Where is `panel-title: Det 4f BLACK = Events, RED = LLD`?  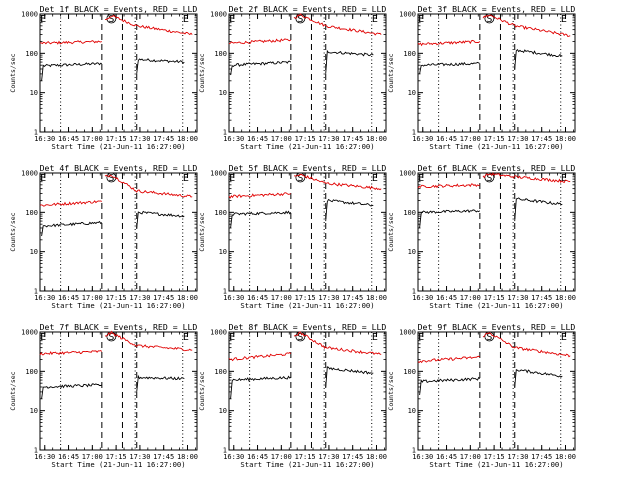
panel-title: Det 4f BLACK = Events, RED = LLD is located at coordinates (119, 168).